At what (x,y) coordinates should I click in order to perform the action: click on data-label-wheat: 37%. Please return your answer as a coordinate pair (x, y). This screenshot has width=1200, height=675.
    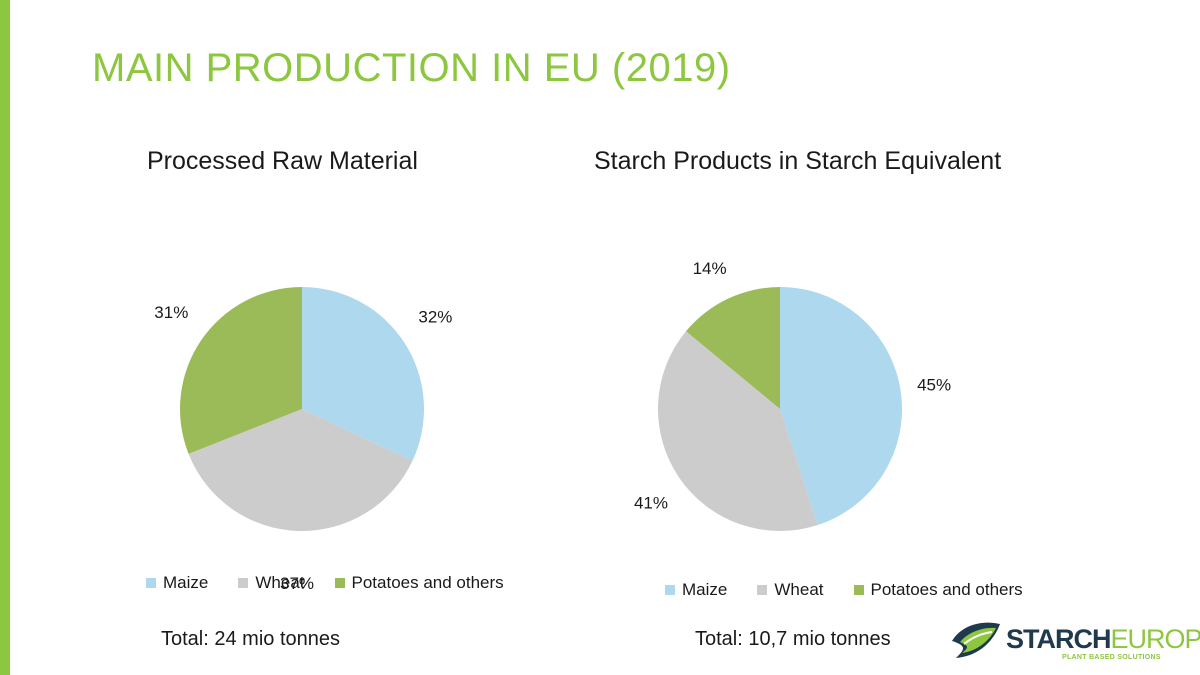
    Looking at the image, I should click on (297, 583).